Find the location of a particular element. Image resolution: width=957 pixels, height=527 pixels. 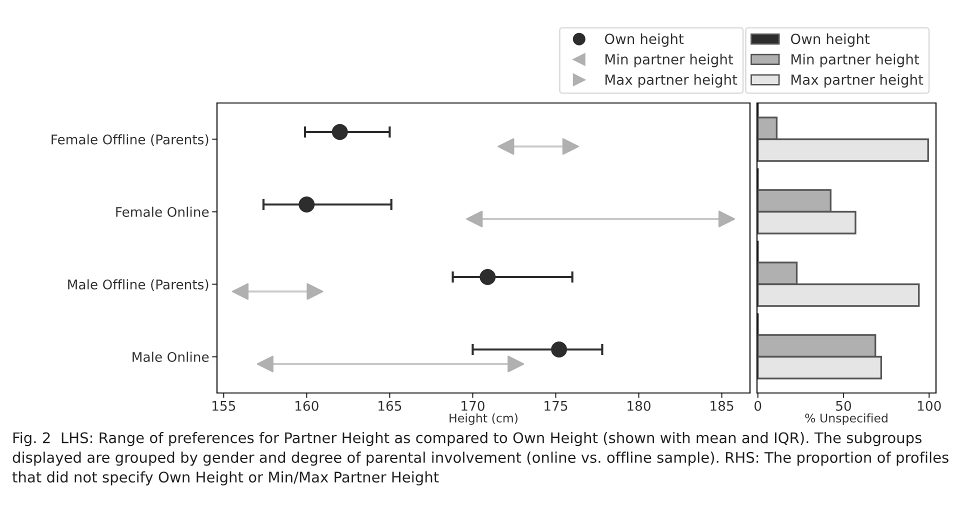

x-tick-label: 165 is located at coordinates (390, 405).